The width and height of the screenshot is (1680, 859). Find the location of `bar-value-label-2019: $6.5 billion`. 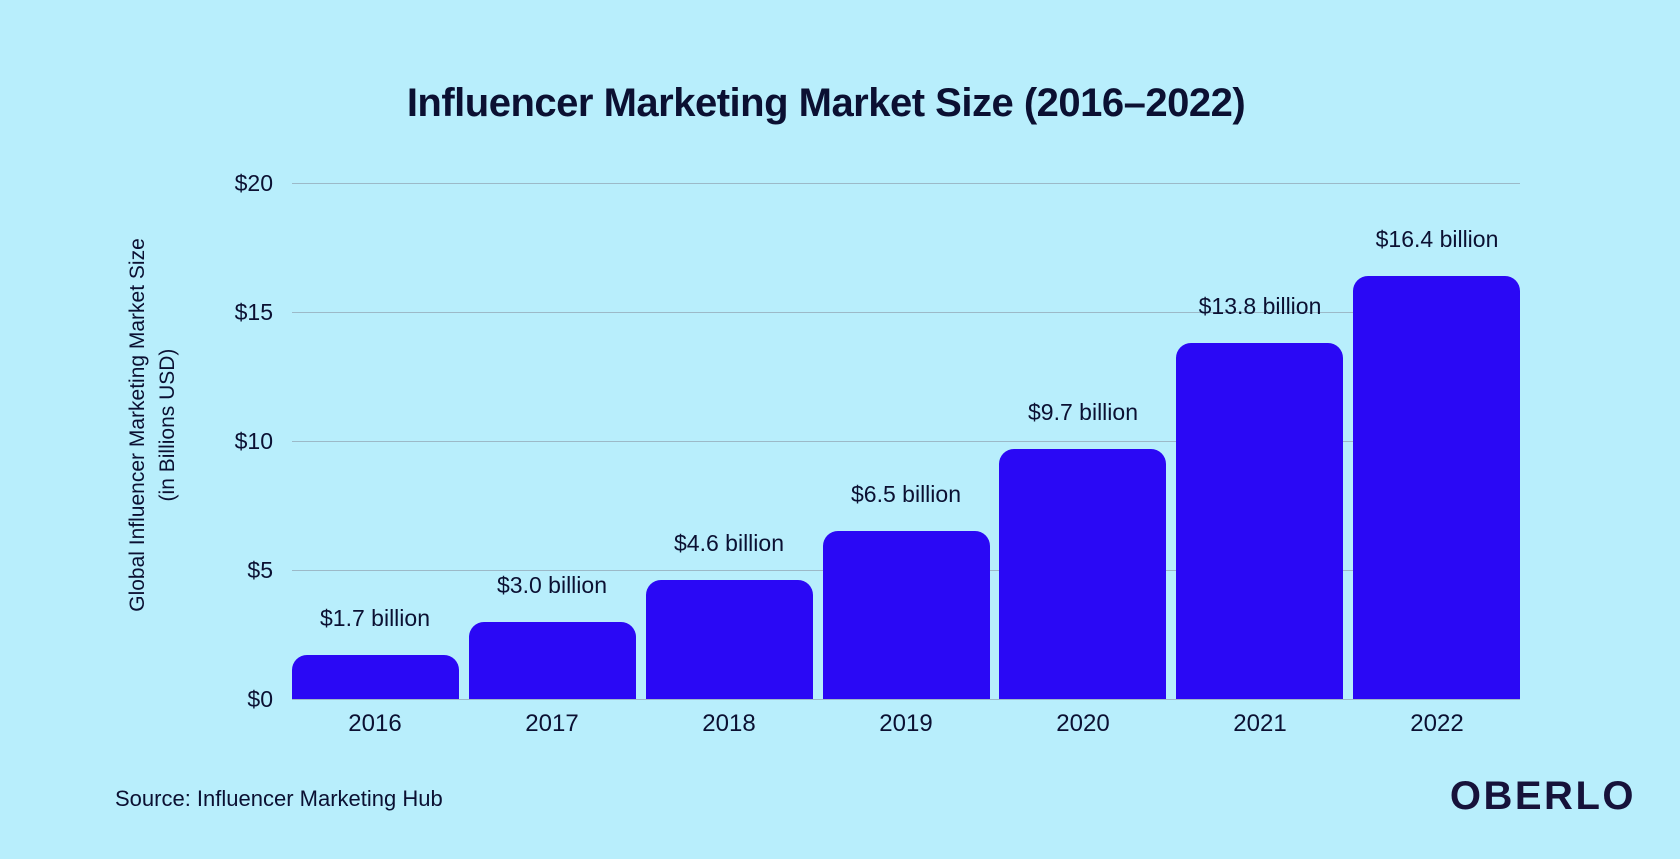

bar-value-label-2019: $6.5 billion is located at coordinates (906, 494).